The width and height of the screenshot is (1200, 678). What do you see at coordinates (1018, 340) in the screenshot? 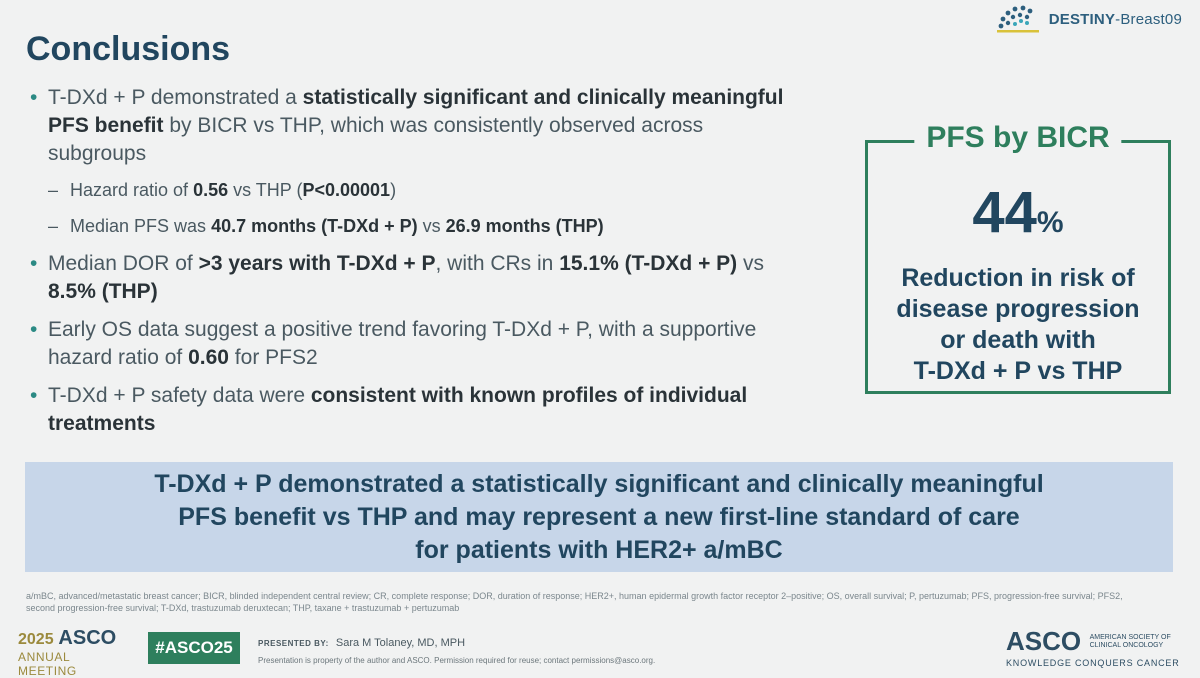
I see `pfs-desc-line: or death with` at bounding box center [1018, 340].